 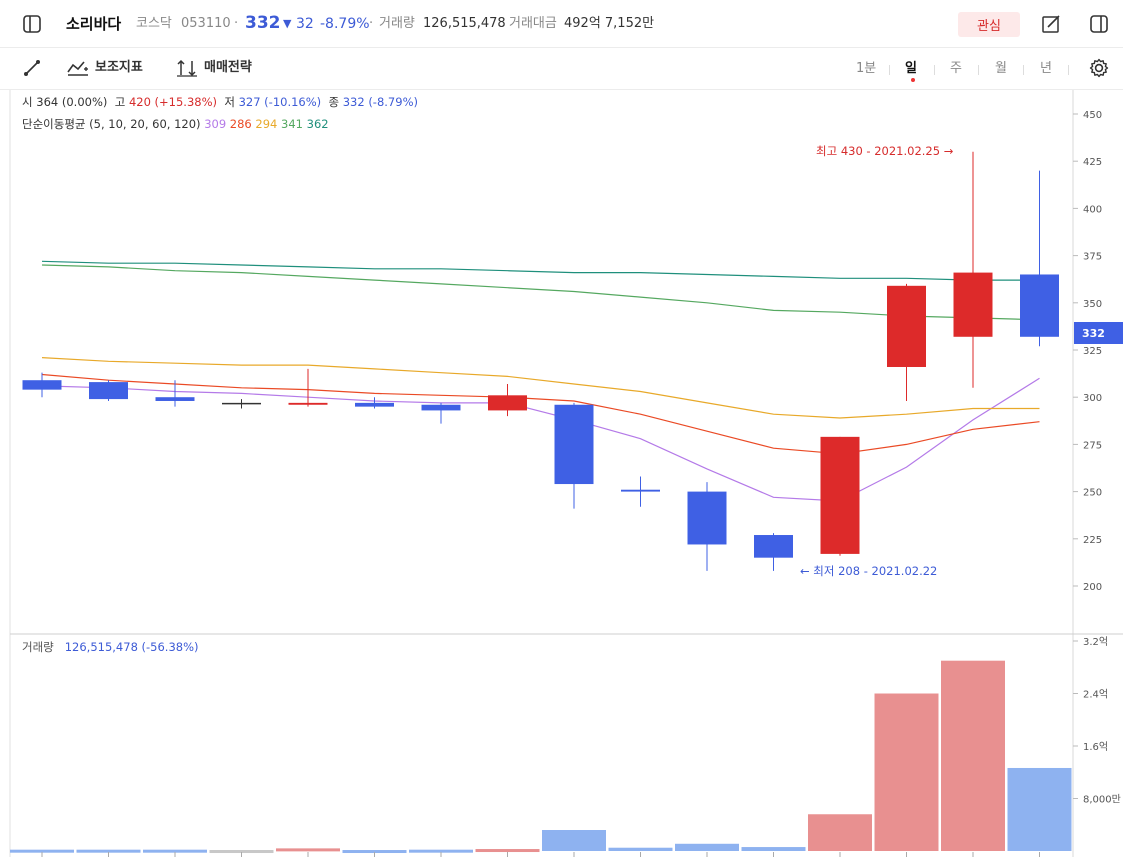 What do you see at coordinates (334, 102) in the screenshot?
I see `close-label: 종` at bounding box center [334, 102].